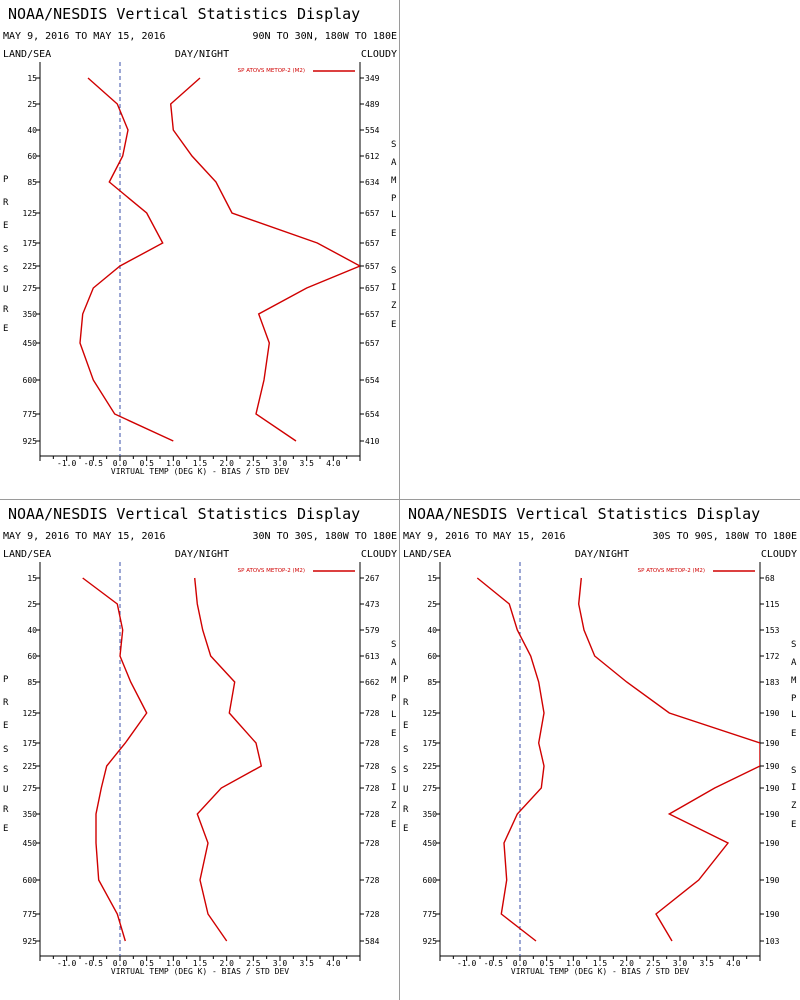  Describe the element at coordinates (372, 182) in the screenshot. I see `sample-size-label: 634` at that location.